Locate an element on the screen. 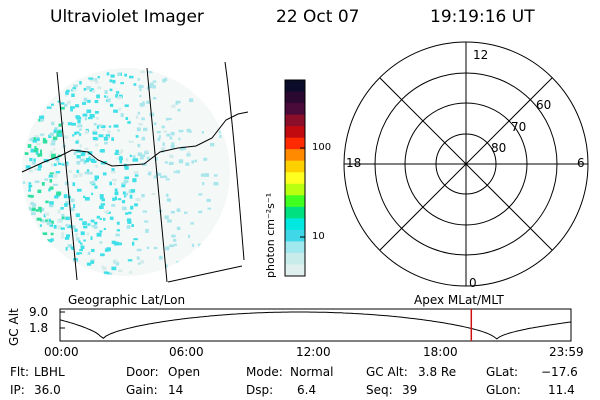 The image size is (600, 400). gc-alt-key: GC Alt: is located at coordinates (387, 372).